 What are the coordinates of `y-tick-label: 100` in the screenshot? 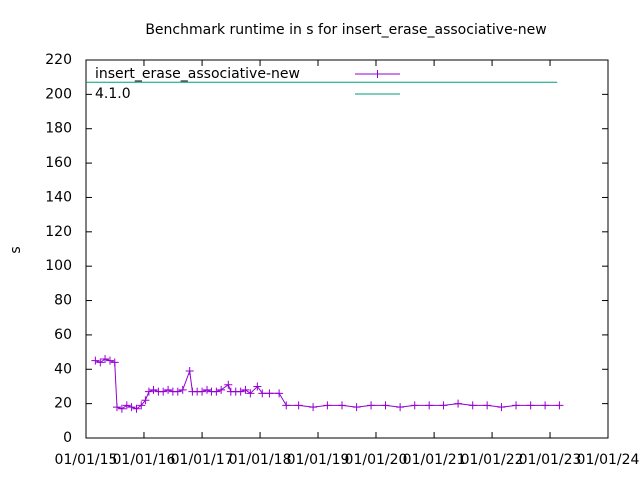 It's located at (58, 266).